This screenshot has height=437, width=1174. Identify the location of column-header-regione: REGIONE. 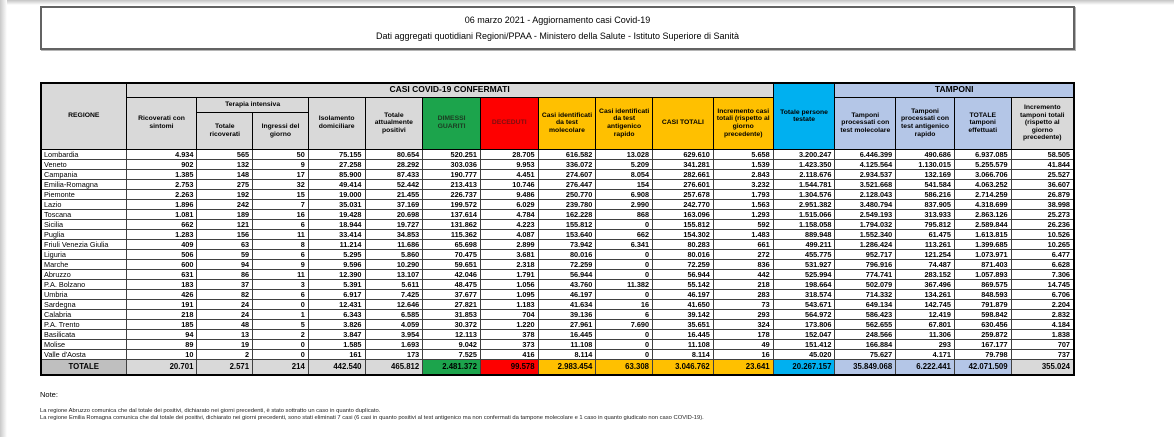
(83, 116).